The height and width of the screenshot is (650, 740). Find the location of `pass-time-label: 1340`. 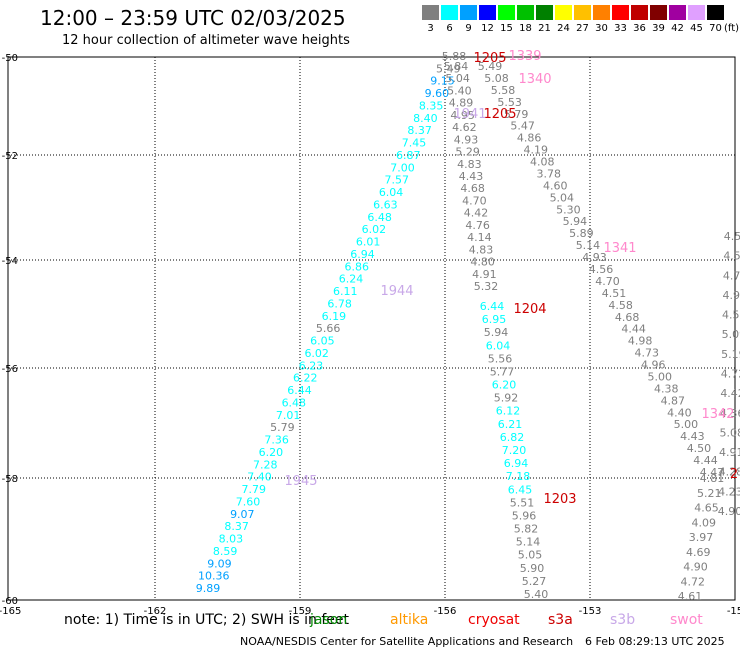

pass-time-label: 1340 is located at coordinates (534, 79).